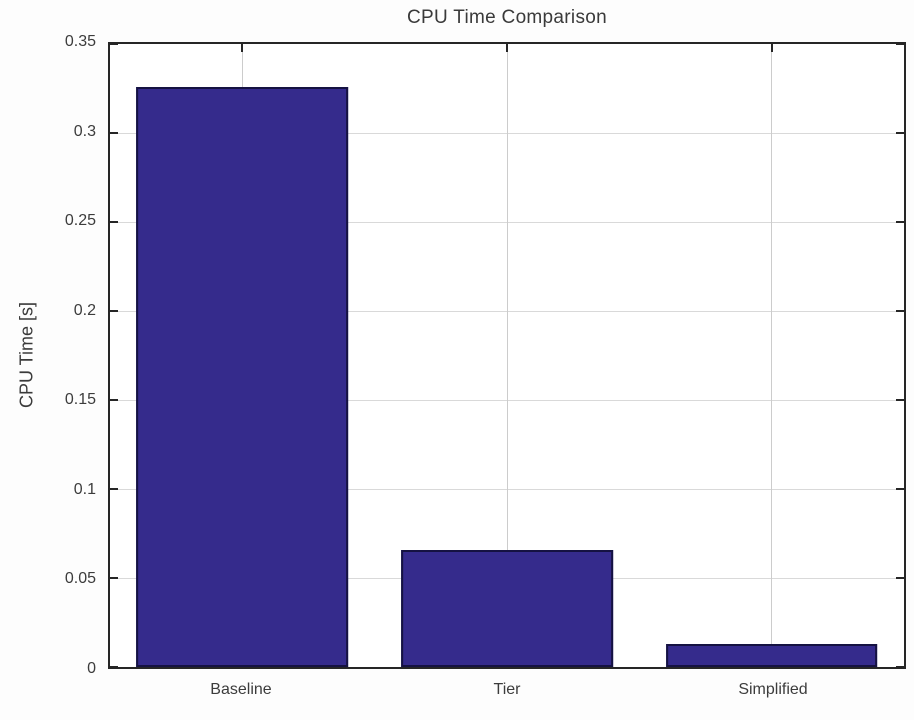 This screenshot has width=914, height=720. What do you see at coordinates (91, 668) in the screenshot?
I see `y-tick-label: 0` at bounding box center [91, 668].